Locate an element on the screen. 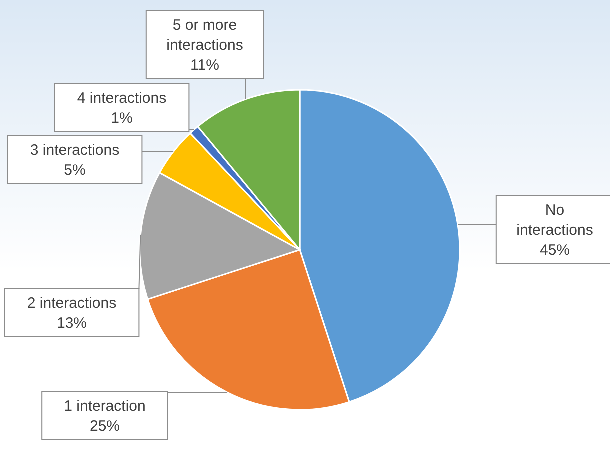  slice-label: 5 or more interactions is located at coordinates (205, 35).